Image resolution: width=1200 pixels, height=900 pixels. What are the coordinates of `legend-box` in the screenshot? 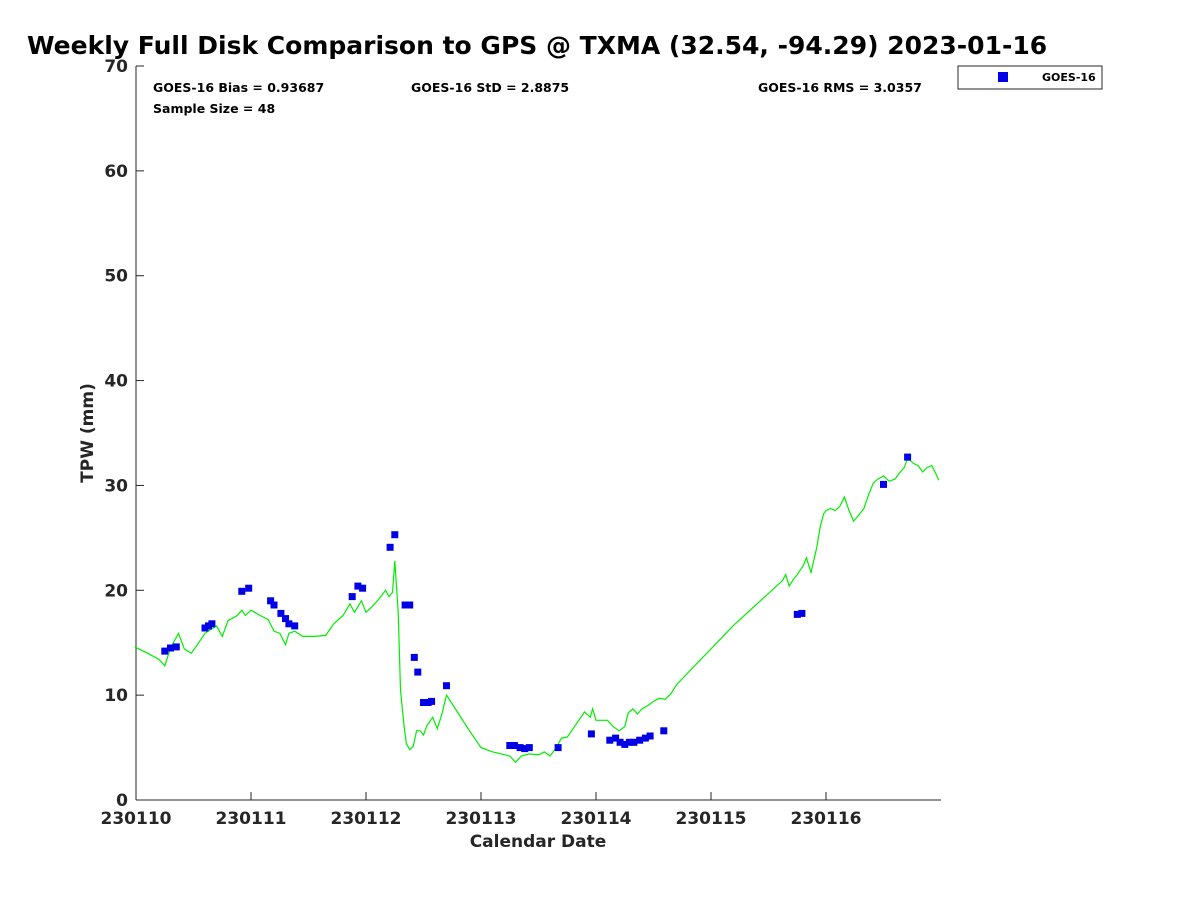 It's located at (1030, 77).